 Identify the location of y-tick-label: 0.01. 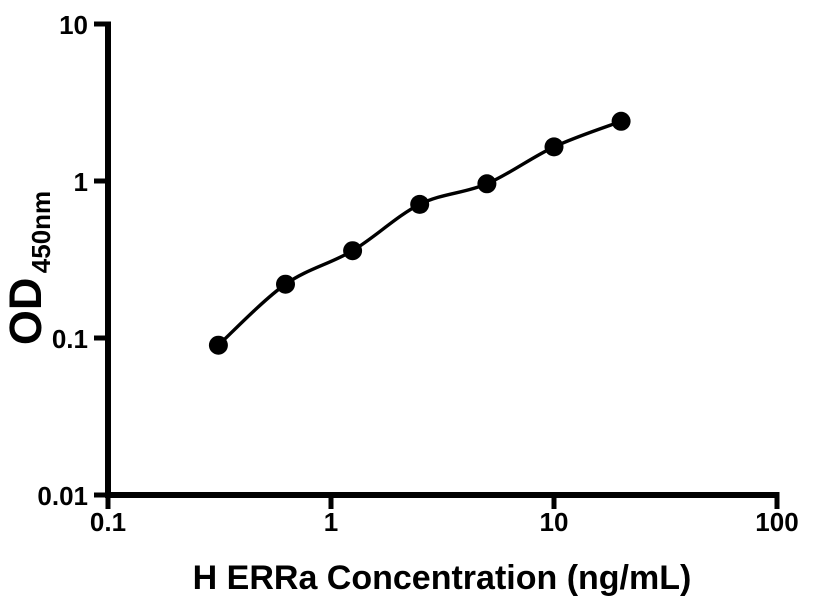
(62, 496).